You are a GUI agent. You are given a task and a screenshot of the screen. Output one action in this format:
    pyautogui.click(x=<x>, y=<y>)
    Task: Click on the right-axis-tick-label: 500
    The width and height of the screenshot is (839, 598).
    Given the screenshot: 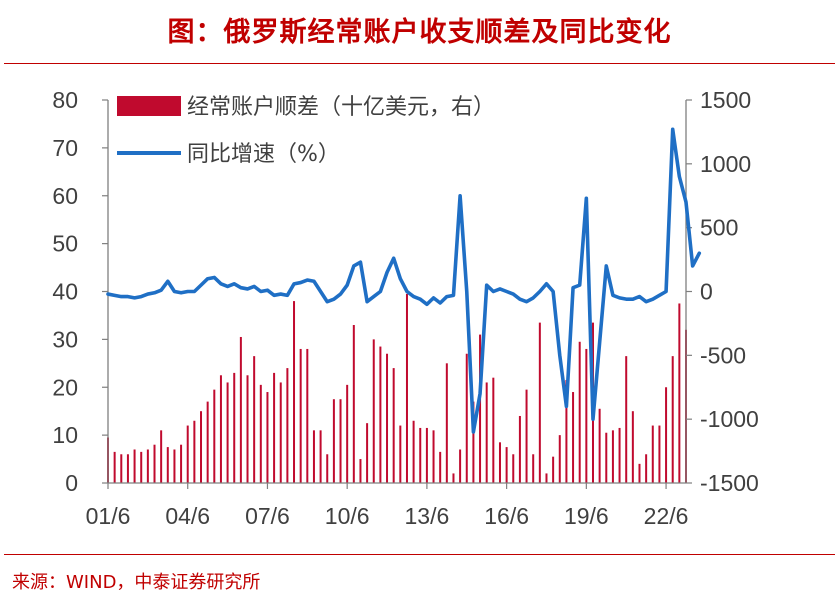 What is the action you would take?
    pyautogui.click(x=719, y=228)
    